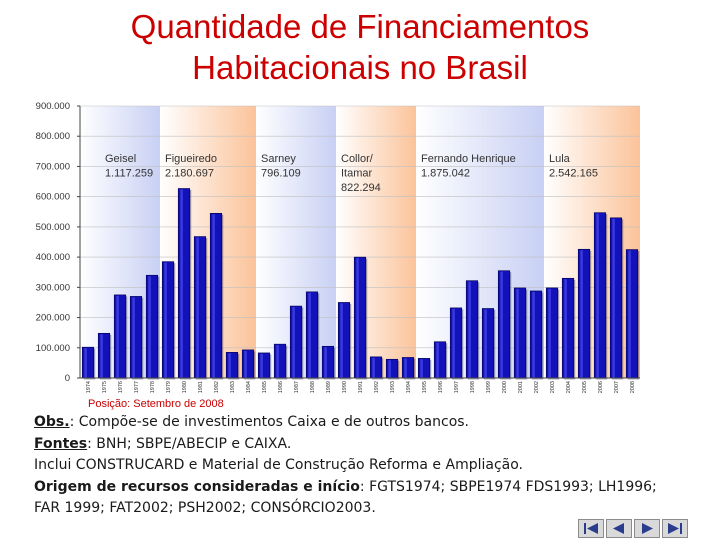 This screenshot has width=720, height=540. Describe the element at coordinates (473, 387) in the screenshot. I see `x-tick-label: 1998` at that location.